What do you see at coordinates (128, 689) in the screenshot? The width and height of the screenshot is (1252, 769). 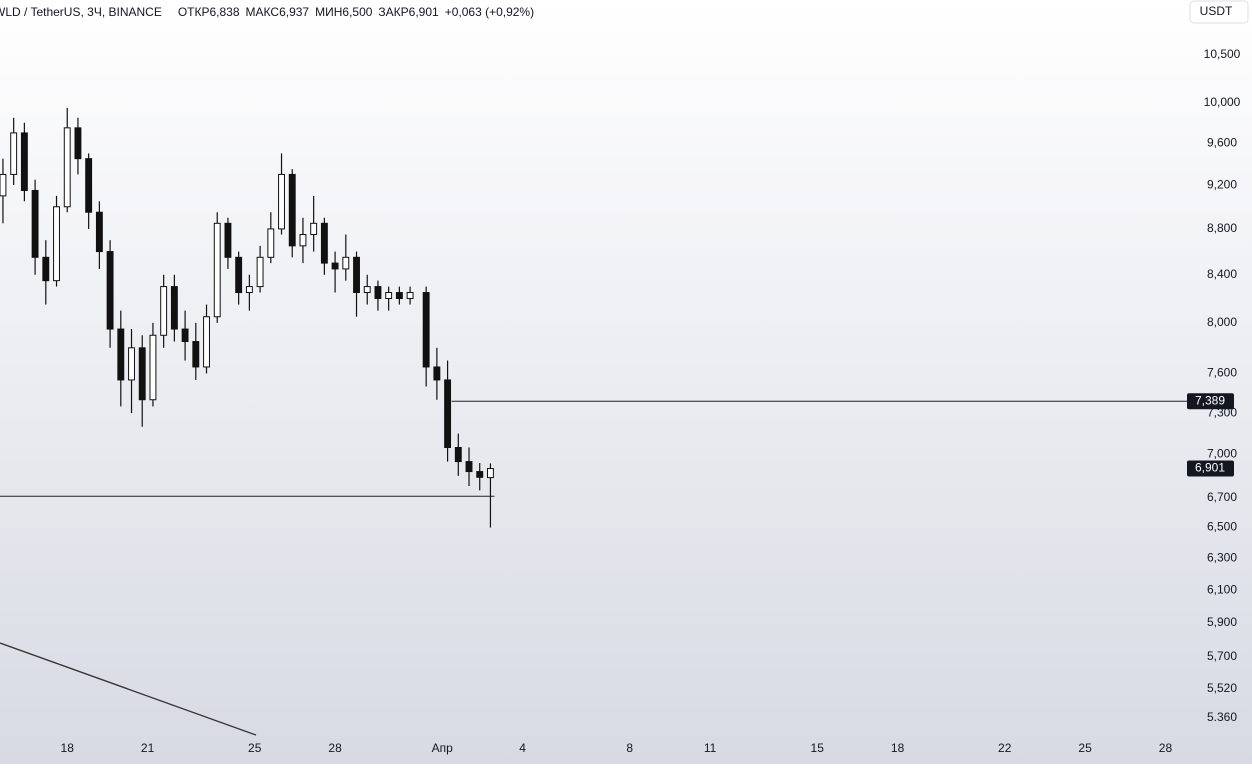 I see `trend-line` at bounding box center [128, 689].